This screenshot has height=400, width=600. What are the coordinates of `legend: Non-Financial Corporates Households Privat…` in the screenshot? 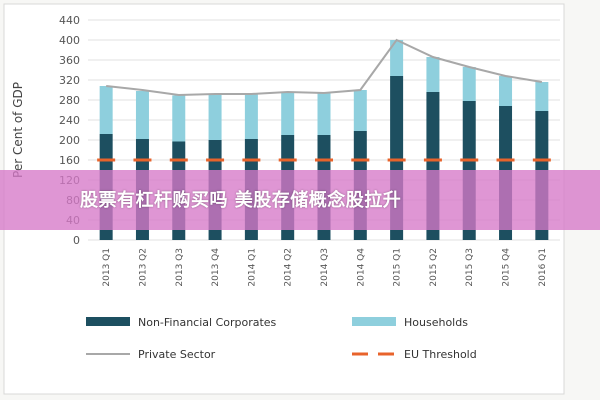 It's located at (281, 338).